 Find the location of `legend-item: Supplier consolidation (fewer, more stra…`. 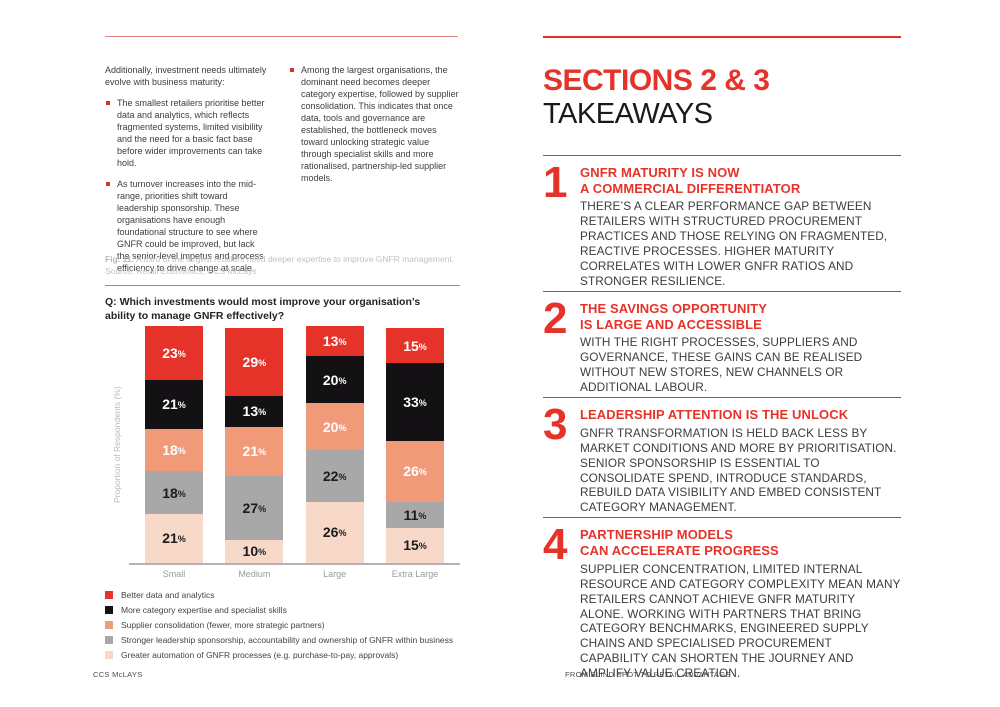

legend-item: Supplier consolidation (fewer, more stra… is located at coordinates (295, 625).